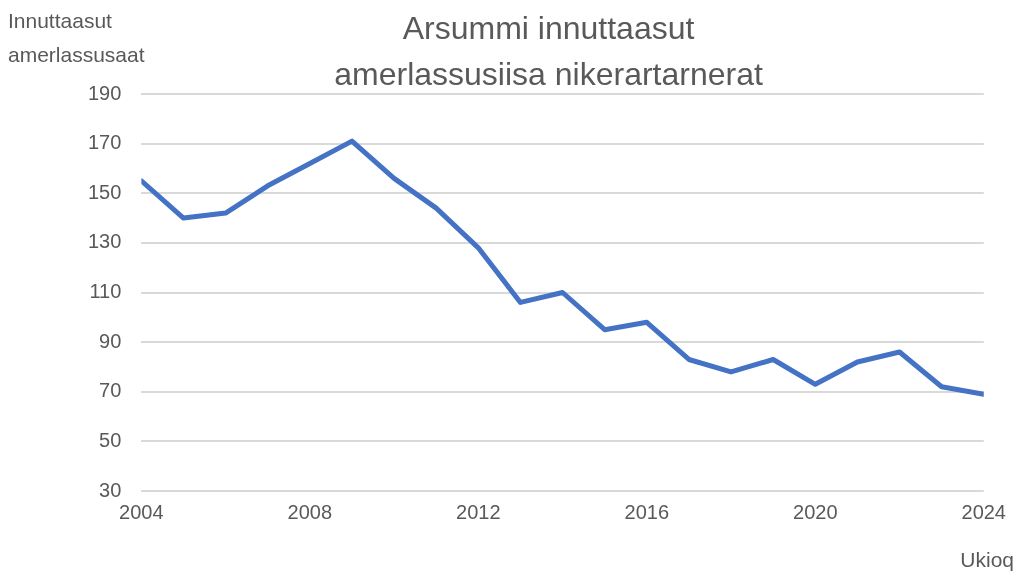  What do you see at coordinates (110, 489) in the screenshot?
I see `y-tick-label: 30` at bounding box center [110, 489].